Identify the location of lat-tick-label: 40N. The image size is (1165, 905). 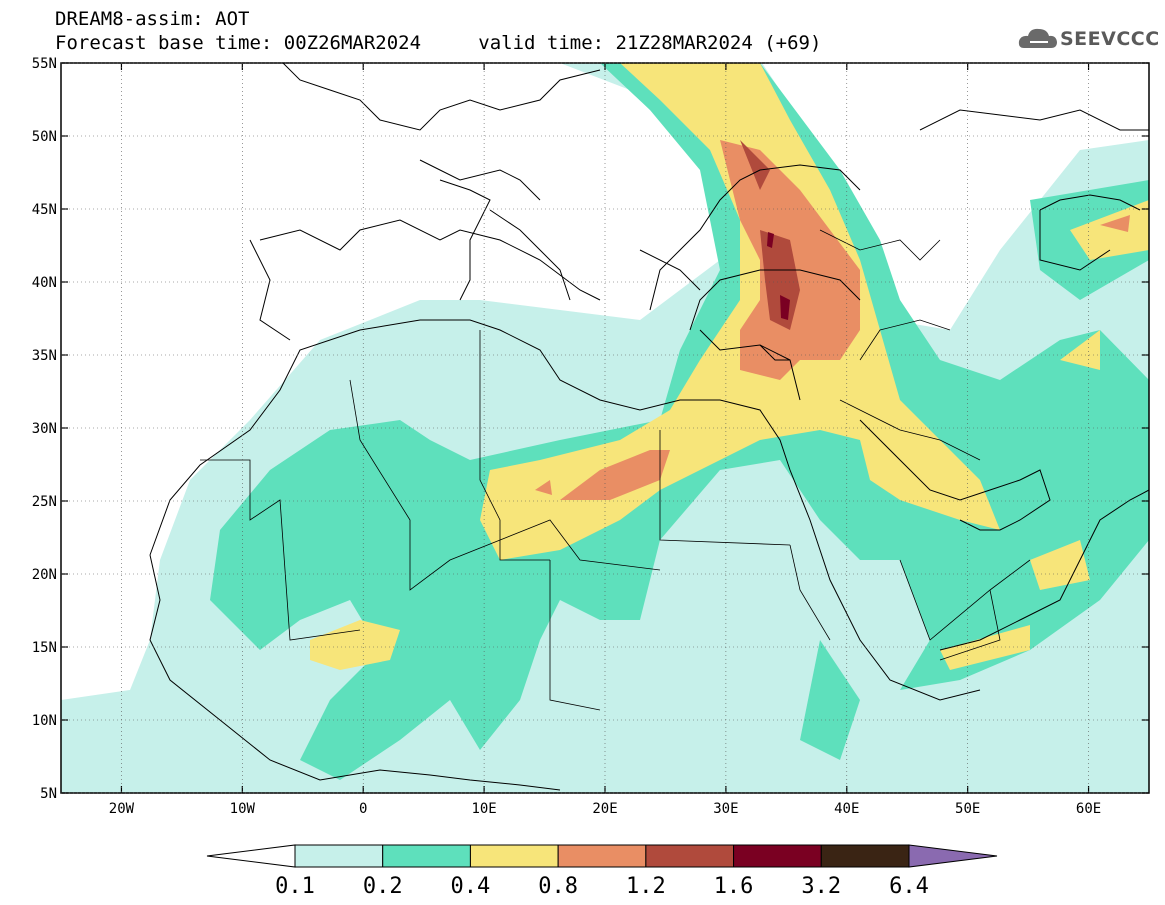
(44, 283).